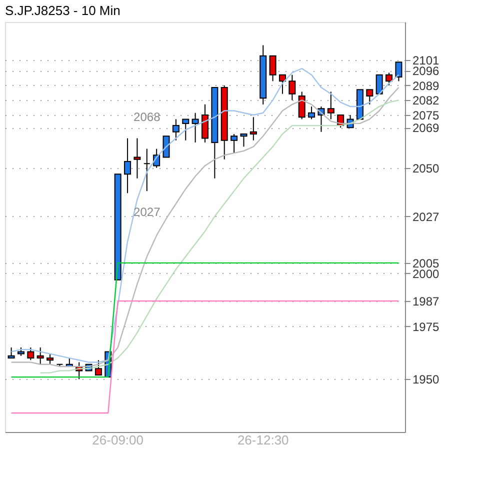 This screenshot has height=492, width=504. Describe the element at coordinates (426, 168) in the screenshot. I see `y-tick-label: 2050` at that location.